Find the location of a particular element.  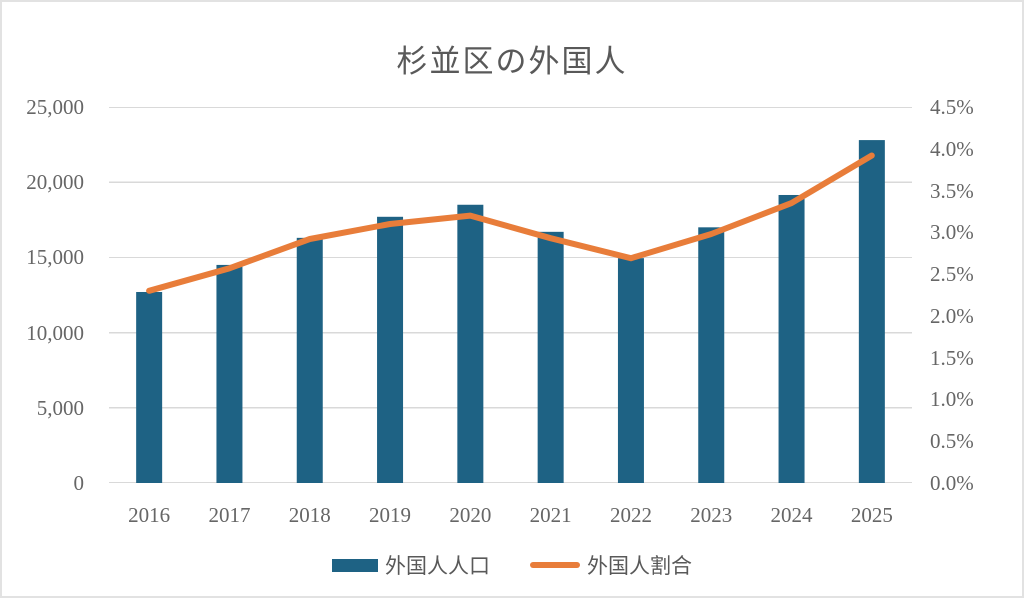

y-axis-left-tick-label: 20,000 is located at coordinates (55, 182).